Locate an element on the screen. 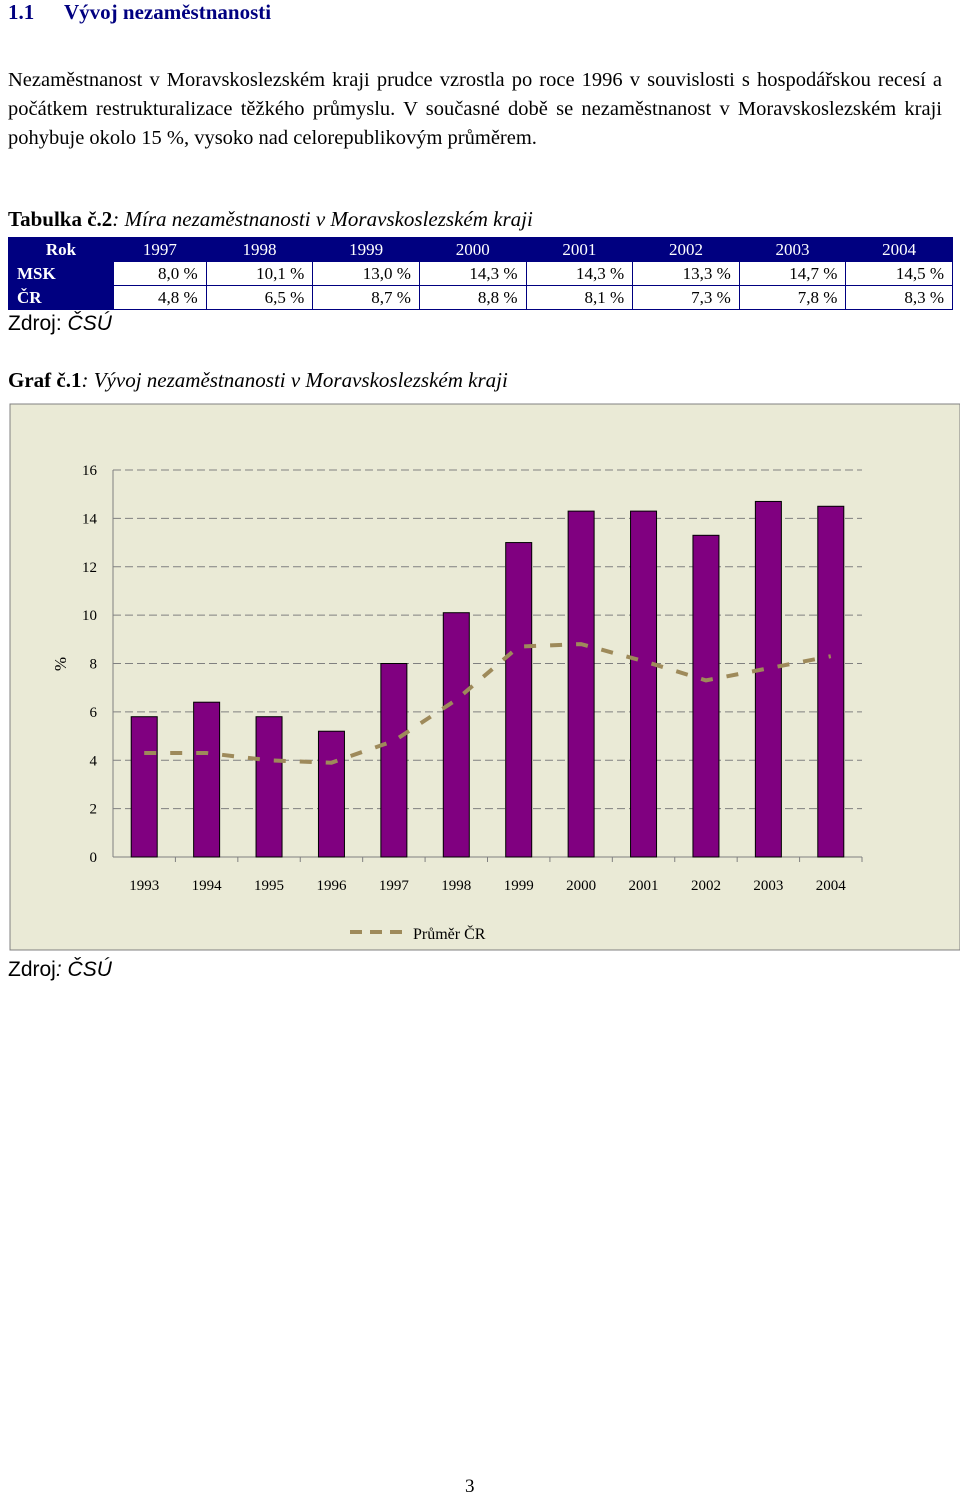  y-axis-label: % is located at coordinates (60, 664).